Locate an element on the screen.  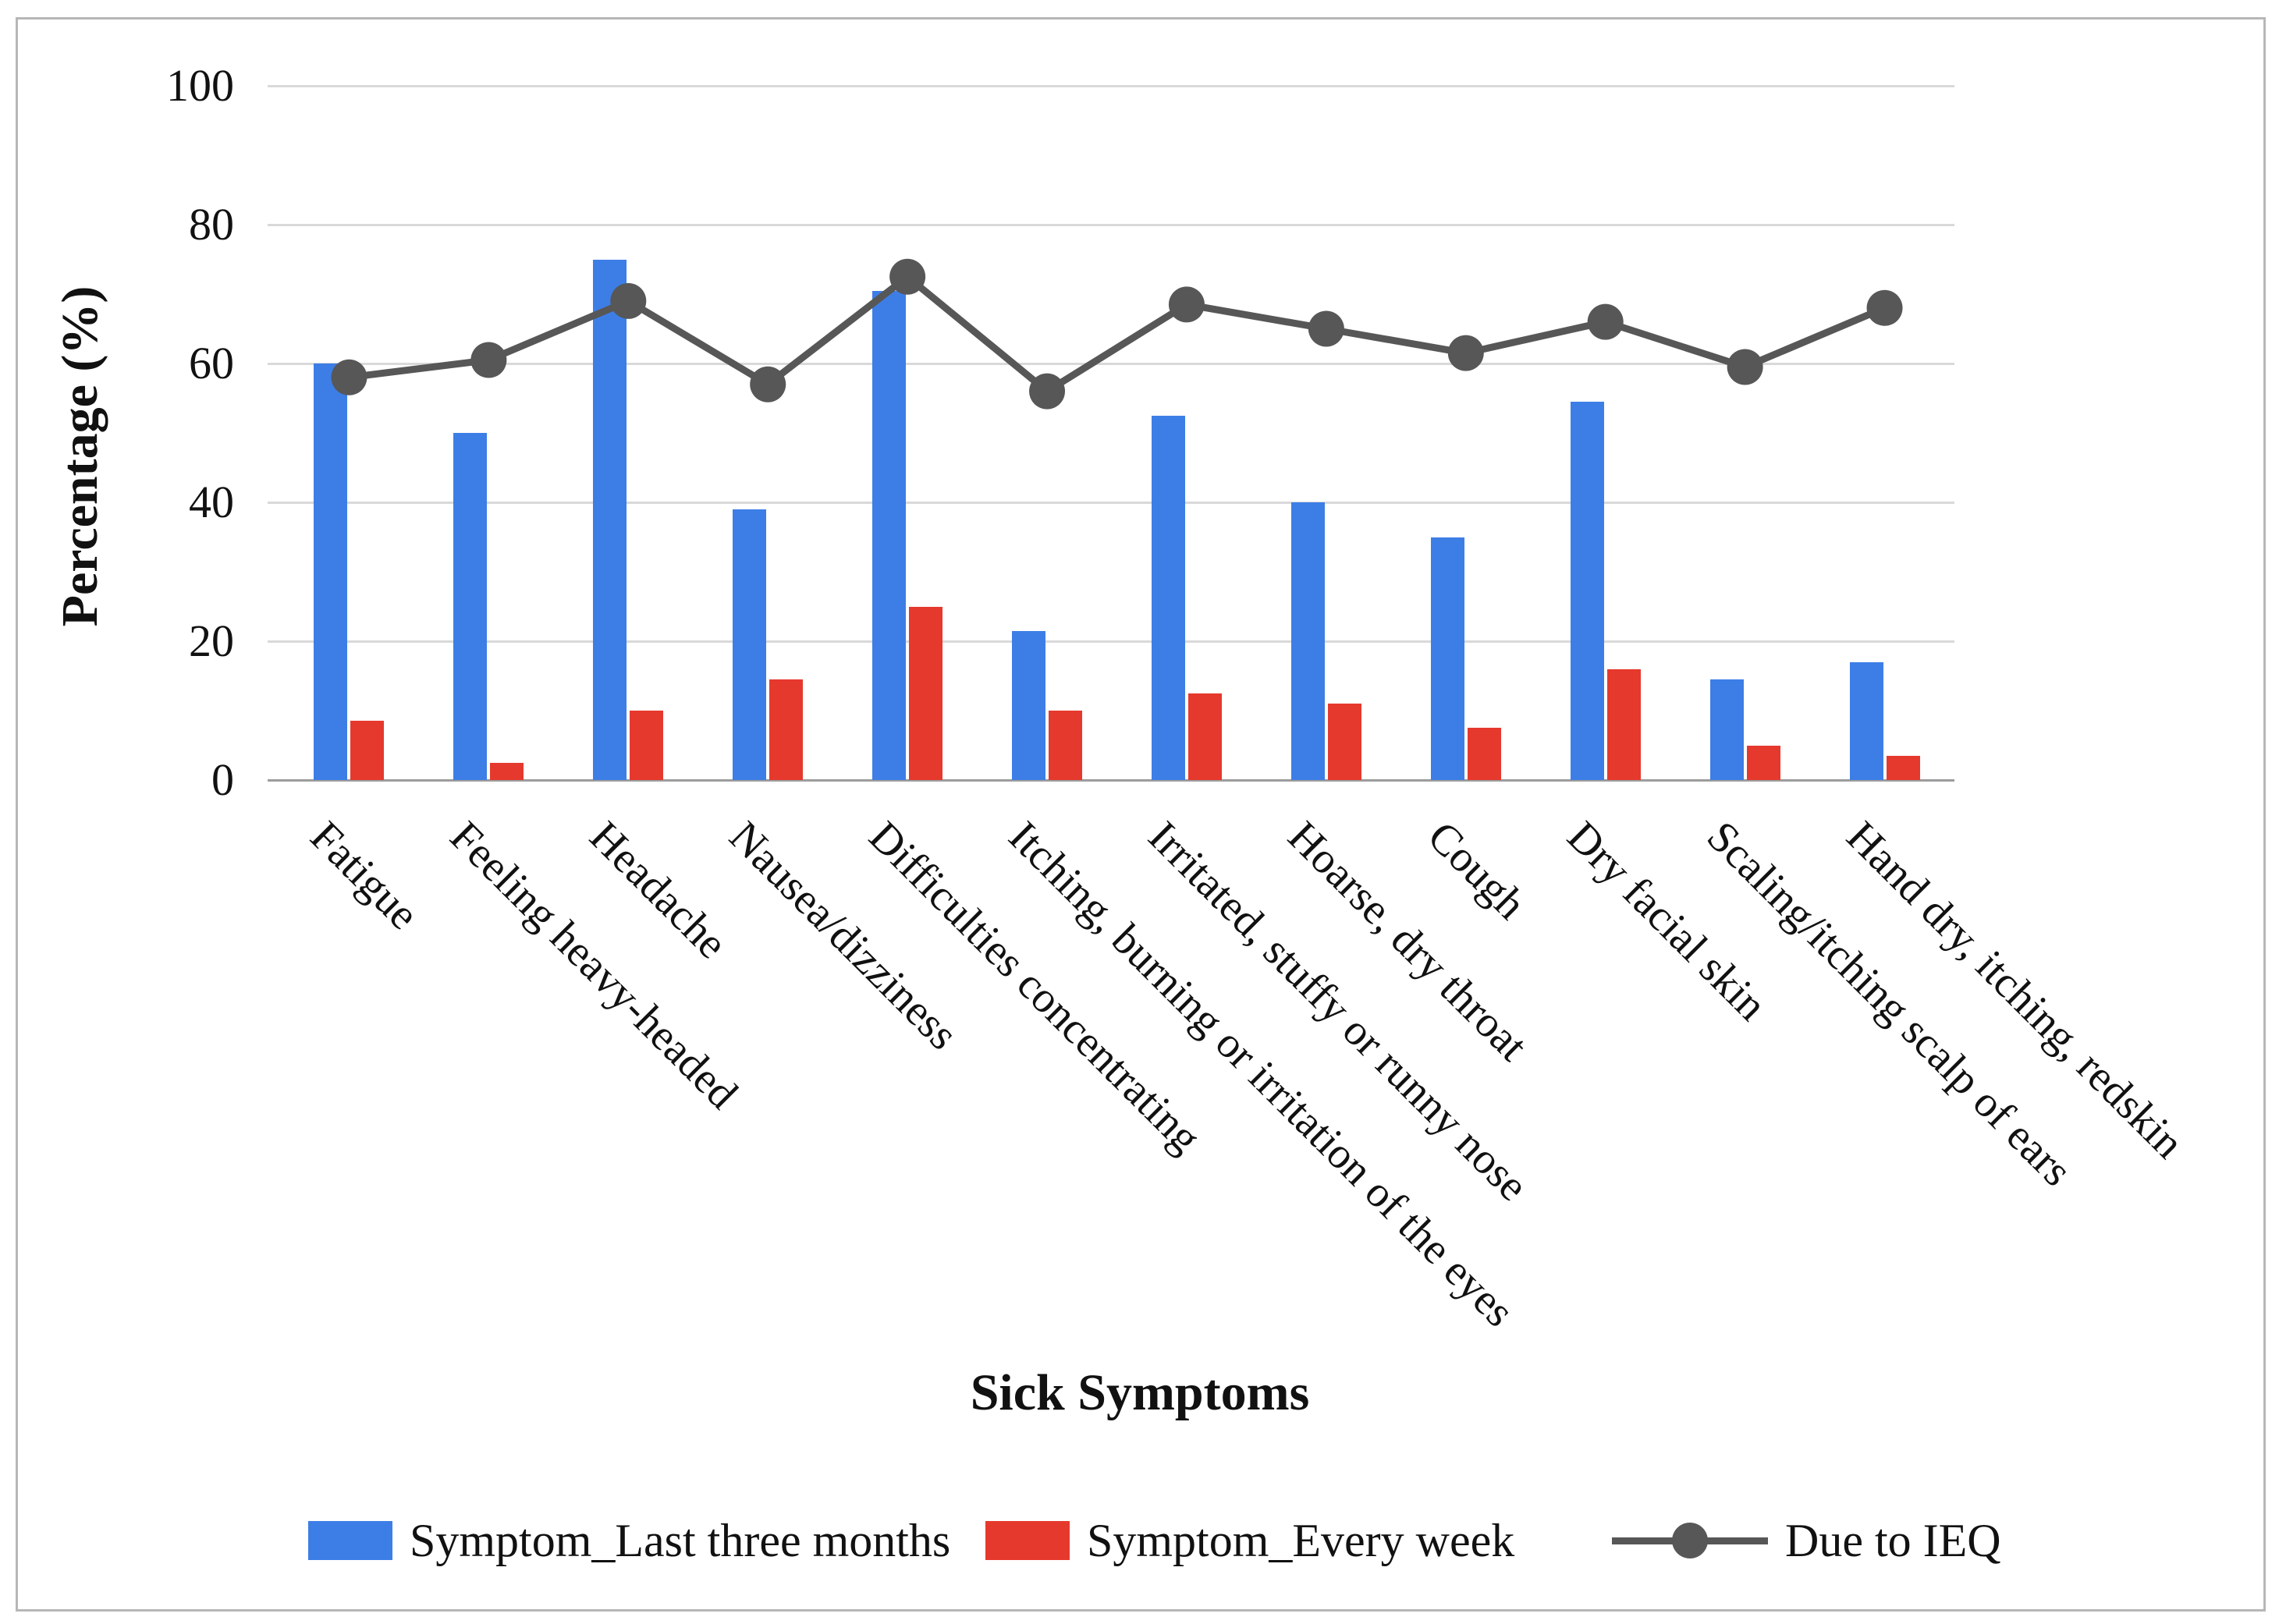
y-tick-label-60: 60 is located at coordinates (211, 363).